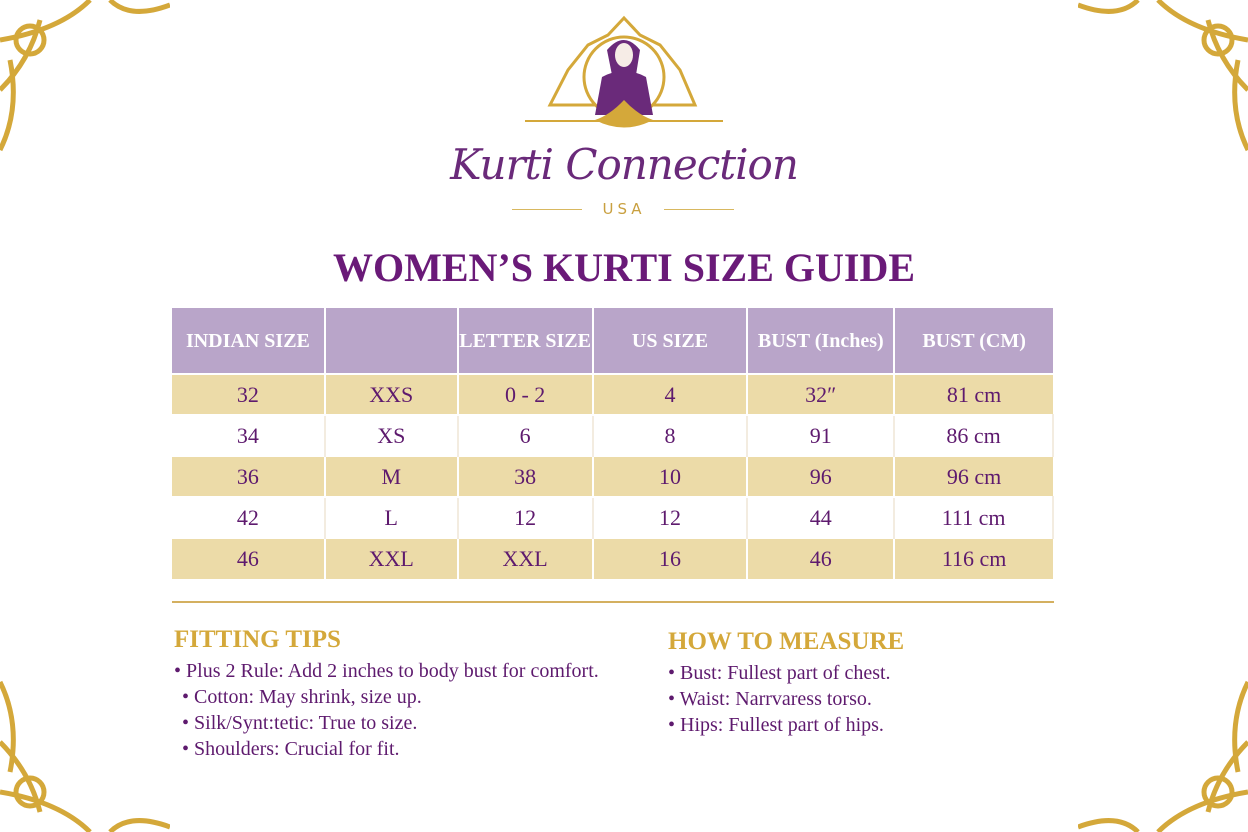 This screenshot has width=1248, height=832. What do you see at coordinates (973, 558) in the screenshot?
I see `table-cell: 116 cm` at bounding box center [973, 558].